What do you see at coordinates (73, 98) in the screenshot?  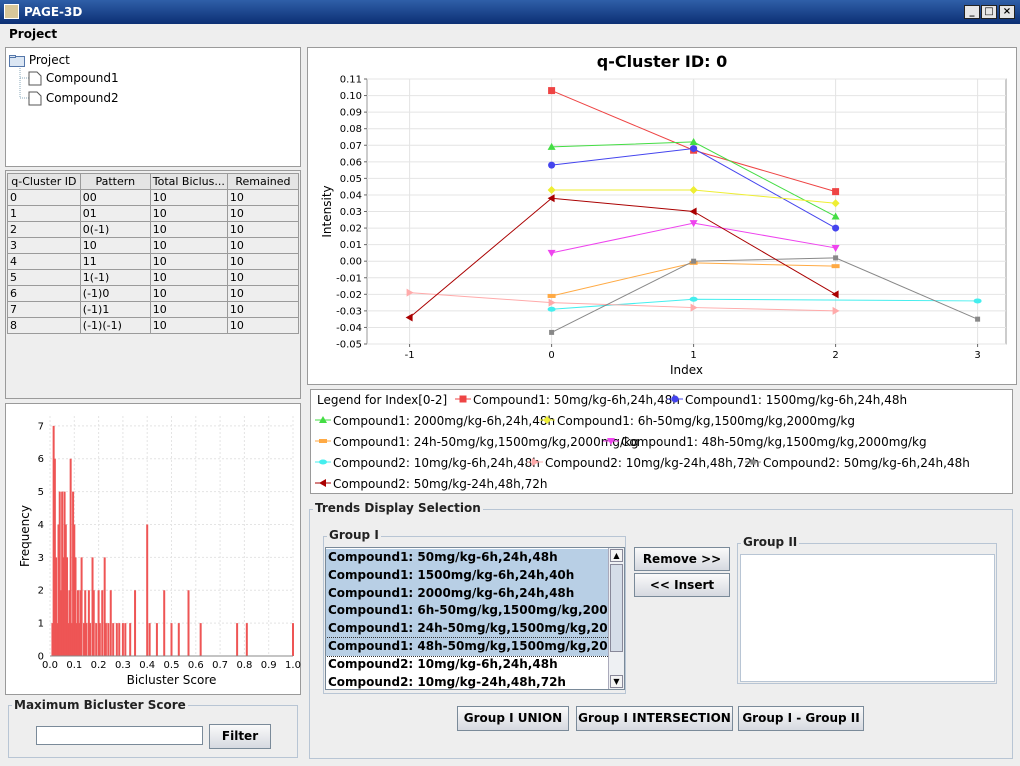 I see `tree-item-compound2: Compound2` at bounding box center [73, 98].